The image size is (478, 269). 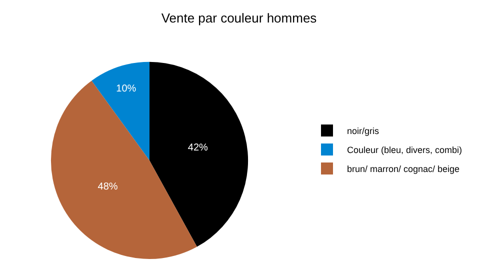 What do you see at coordinates (239, 18) in the screenshot?
I see `chart-title: Vente par couleur hommes` at bounding box center [239, 18].